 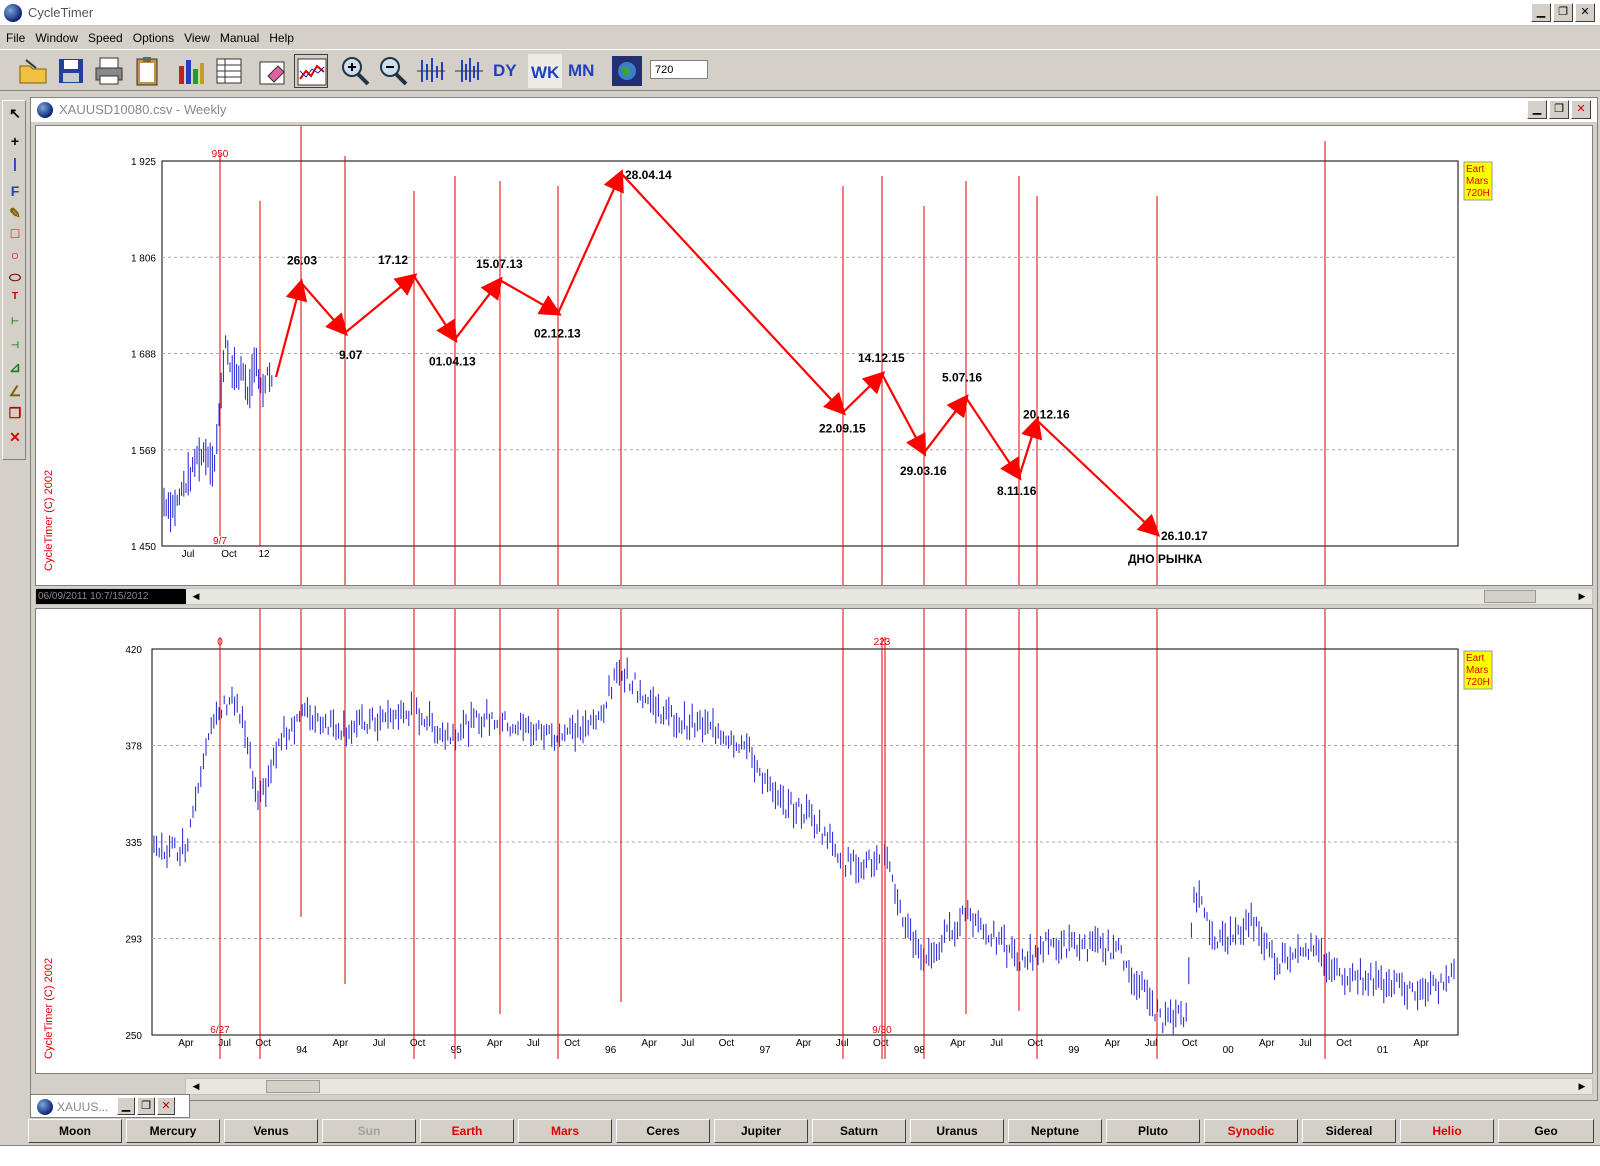 What do you see at coordinates (143, 162) in the screenshot?
I see `y-tick-label: 1 925` at bounding box center [143, 162].